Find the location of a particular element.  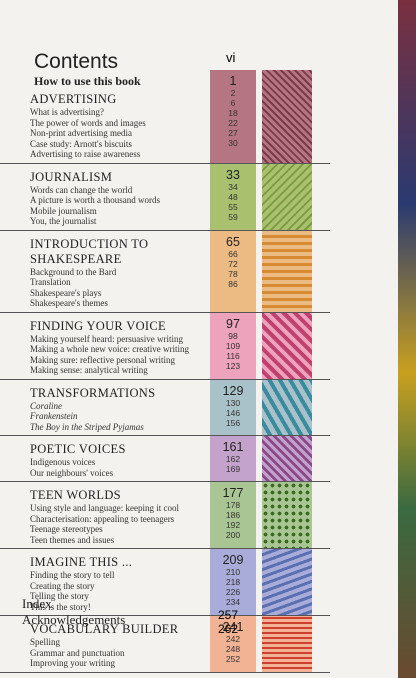

section-item: Background to the Bard is located at coordinates (73, 271).